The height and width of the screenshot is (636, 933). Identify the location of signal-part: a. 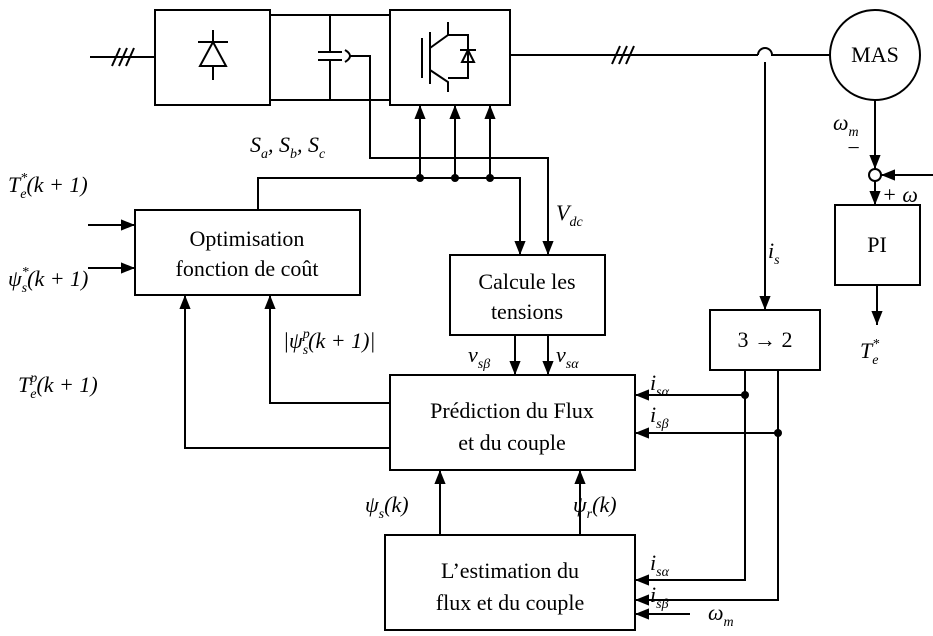
(264, 154).